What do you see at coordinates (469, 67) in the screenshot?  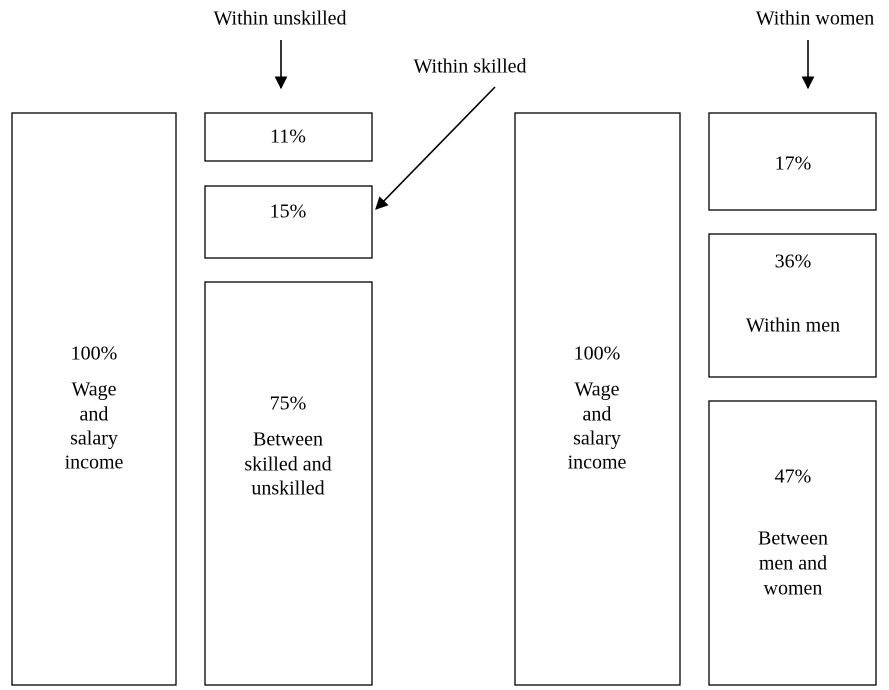 I see `label: Within skilled` at bounding box center [469, 67].